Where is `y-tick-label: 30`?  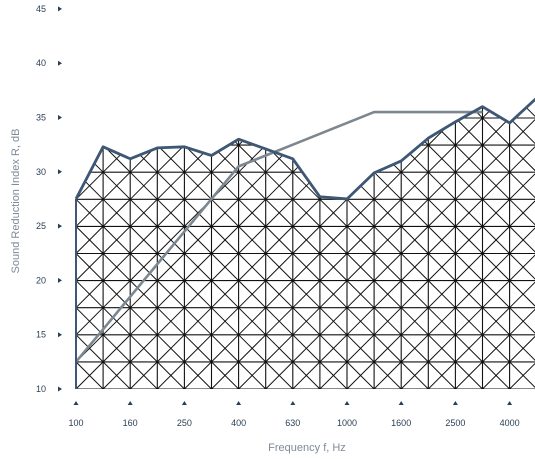
y-tick-label: 30 is located at coordinates (41, 172).